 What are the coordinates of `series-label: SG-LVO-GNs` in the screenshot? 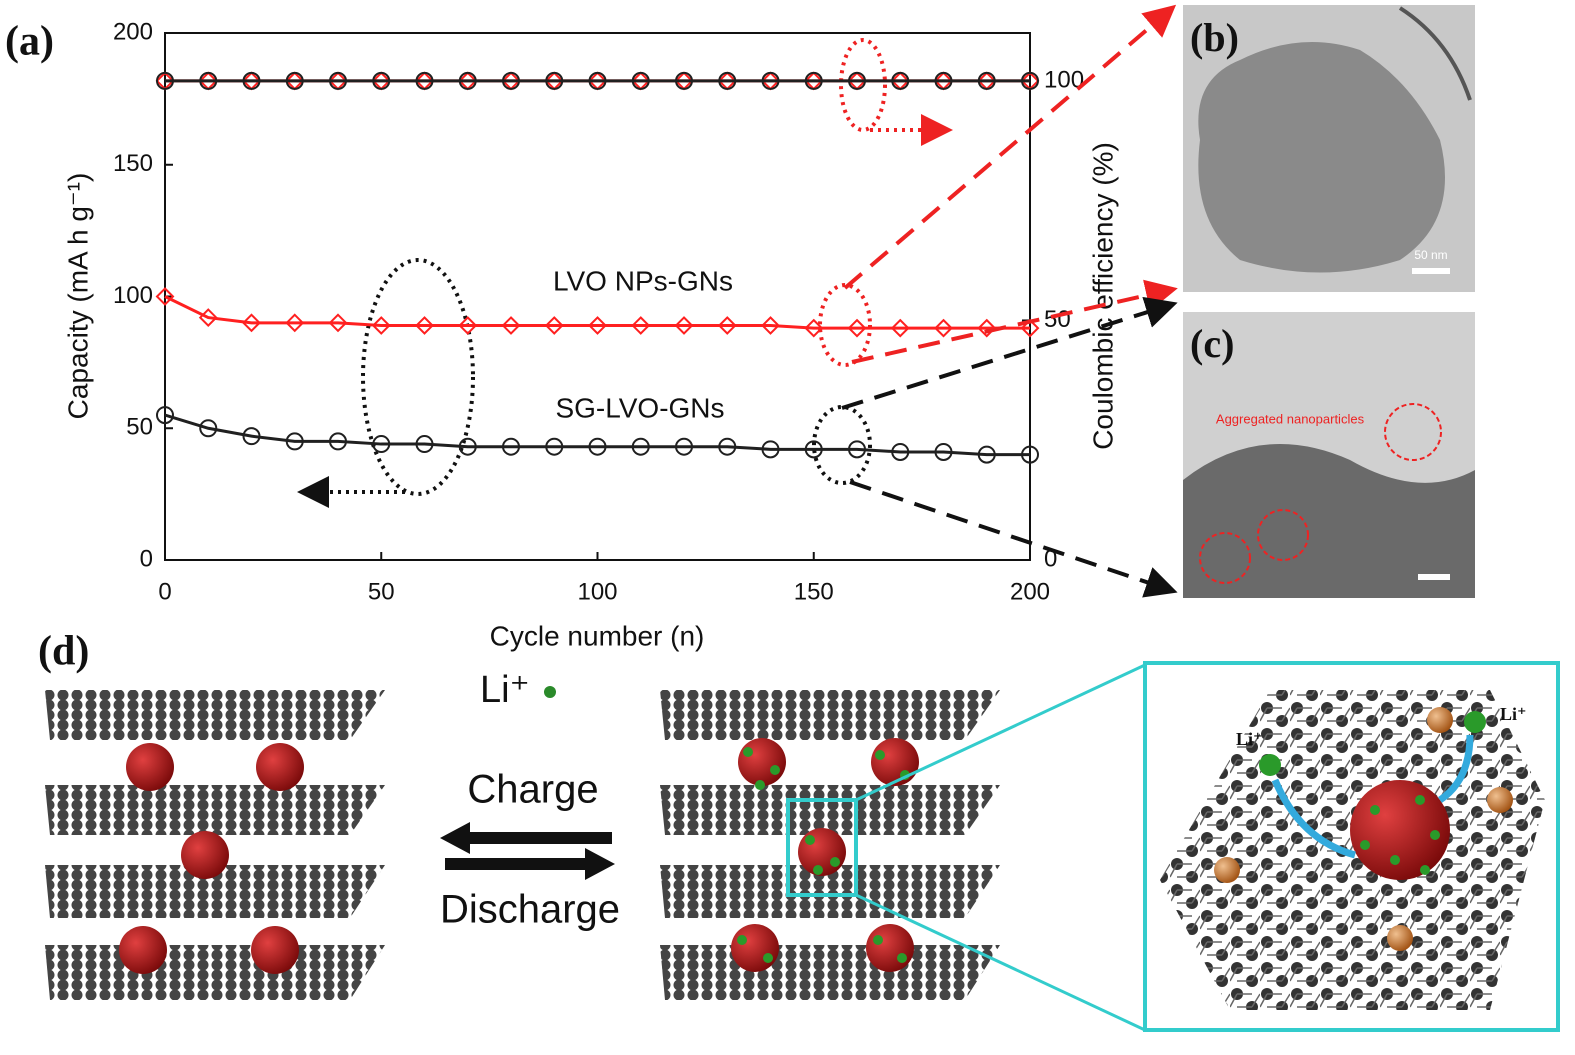 It's located at (639, 407).